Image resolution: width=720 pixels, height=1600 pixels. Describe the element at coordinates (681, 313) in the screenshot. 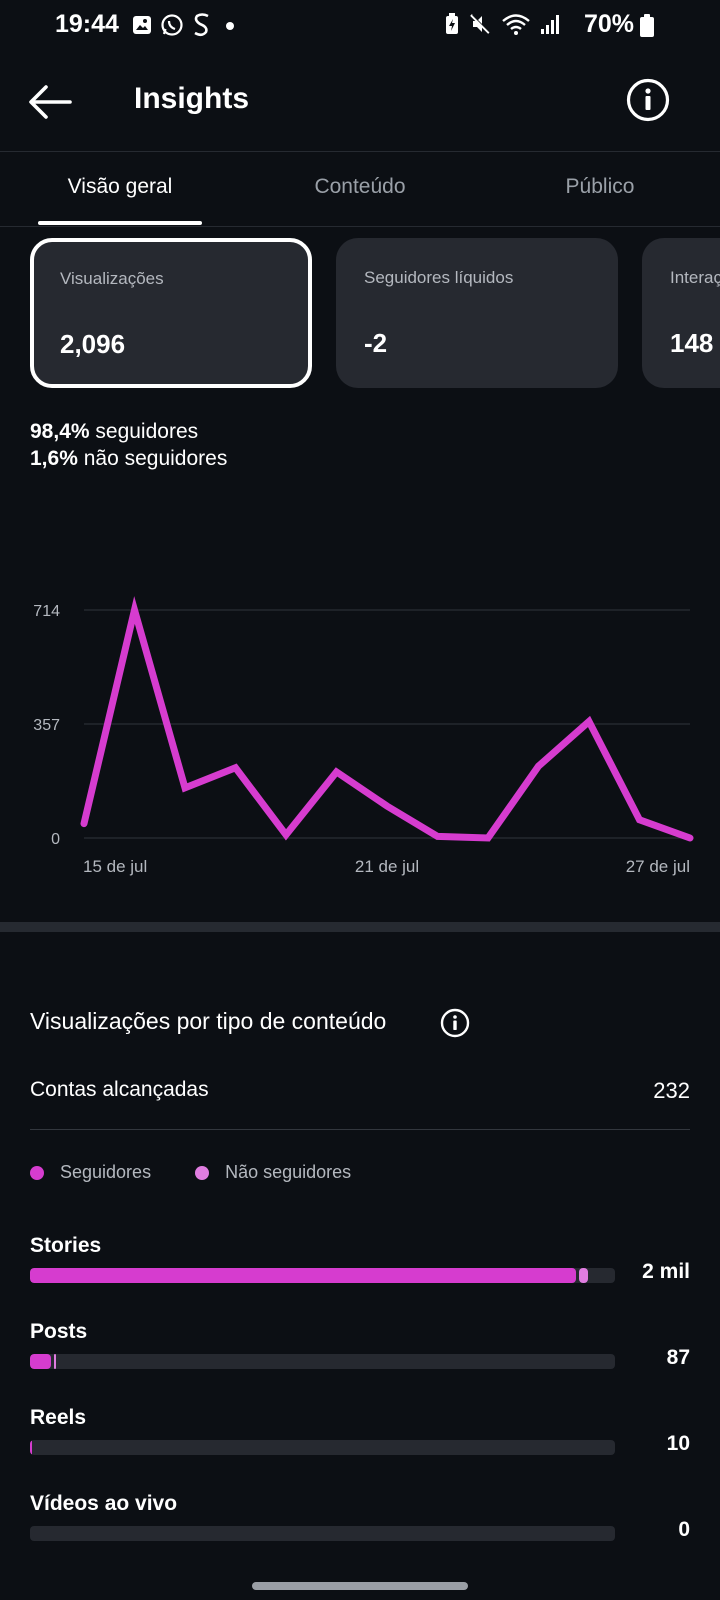

I see `metric-card-interactions: Interações 148` at that location.